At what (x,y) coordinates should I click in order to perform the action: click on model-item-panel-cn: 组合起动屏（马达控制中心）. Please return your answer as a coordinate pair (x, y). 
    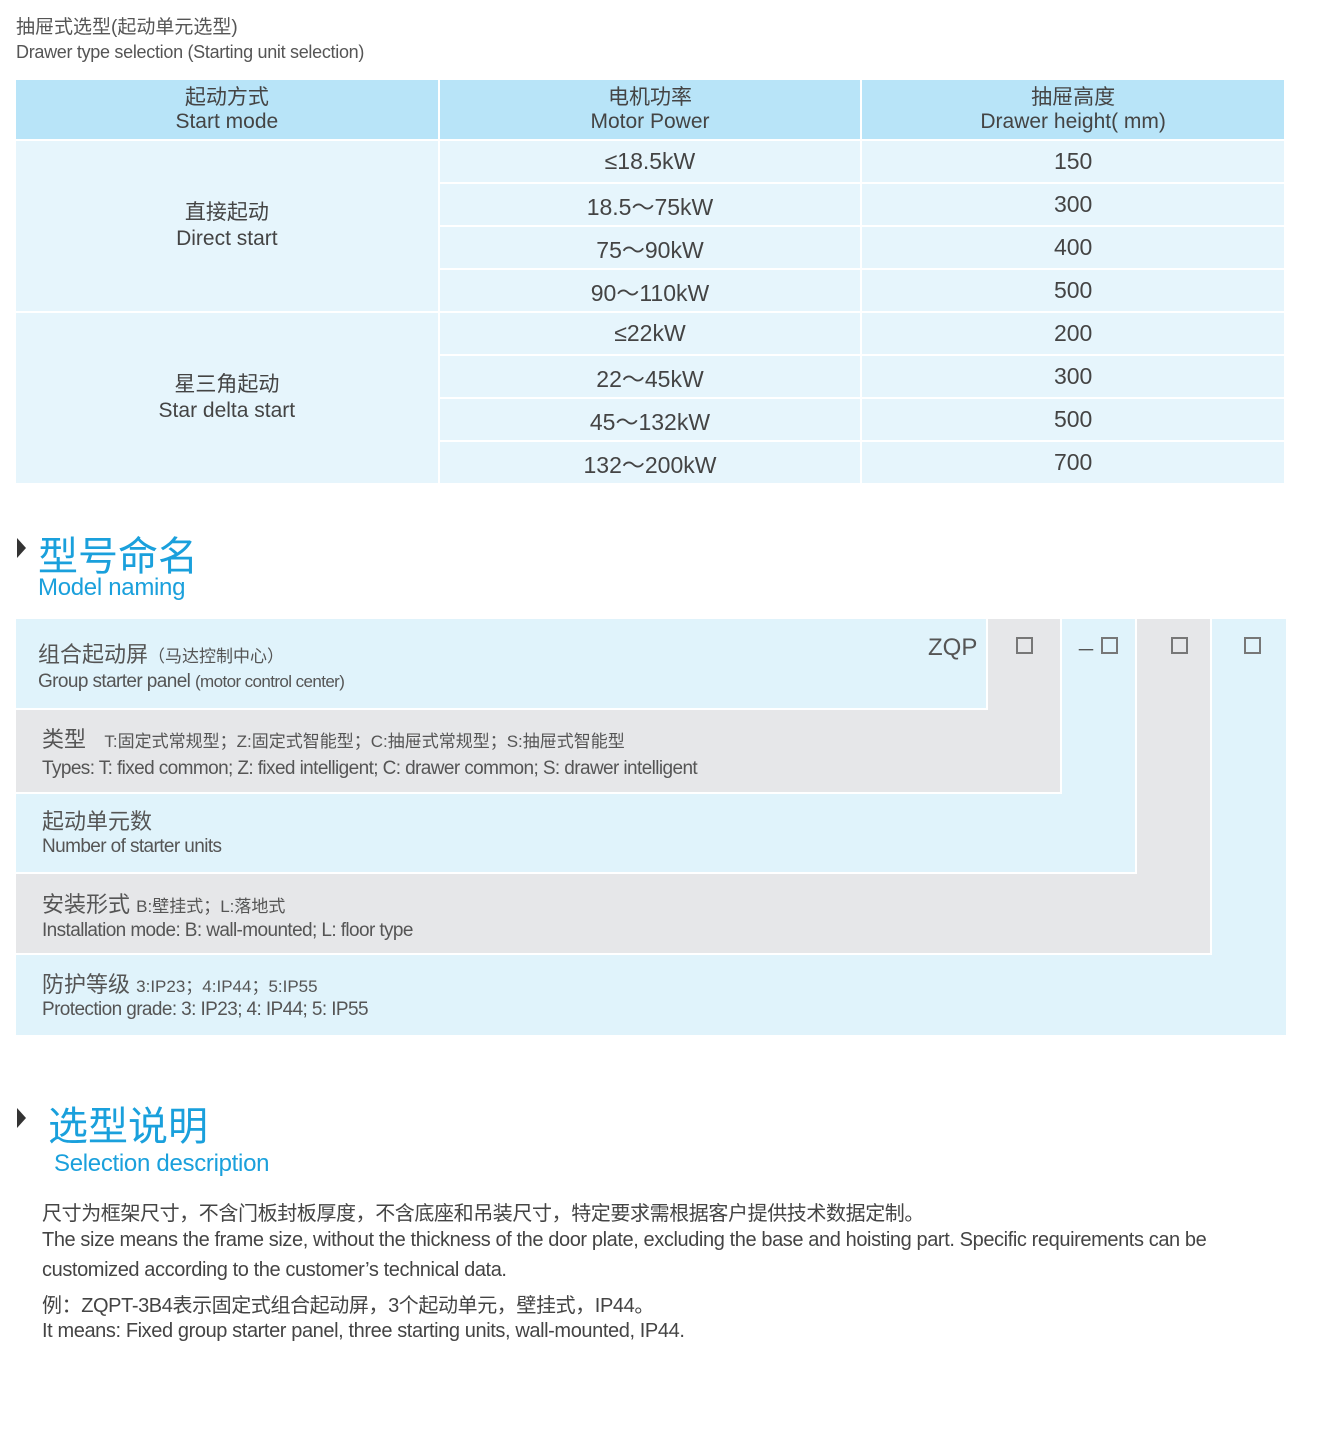
    Looking at the image, I should click on (161, 654).